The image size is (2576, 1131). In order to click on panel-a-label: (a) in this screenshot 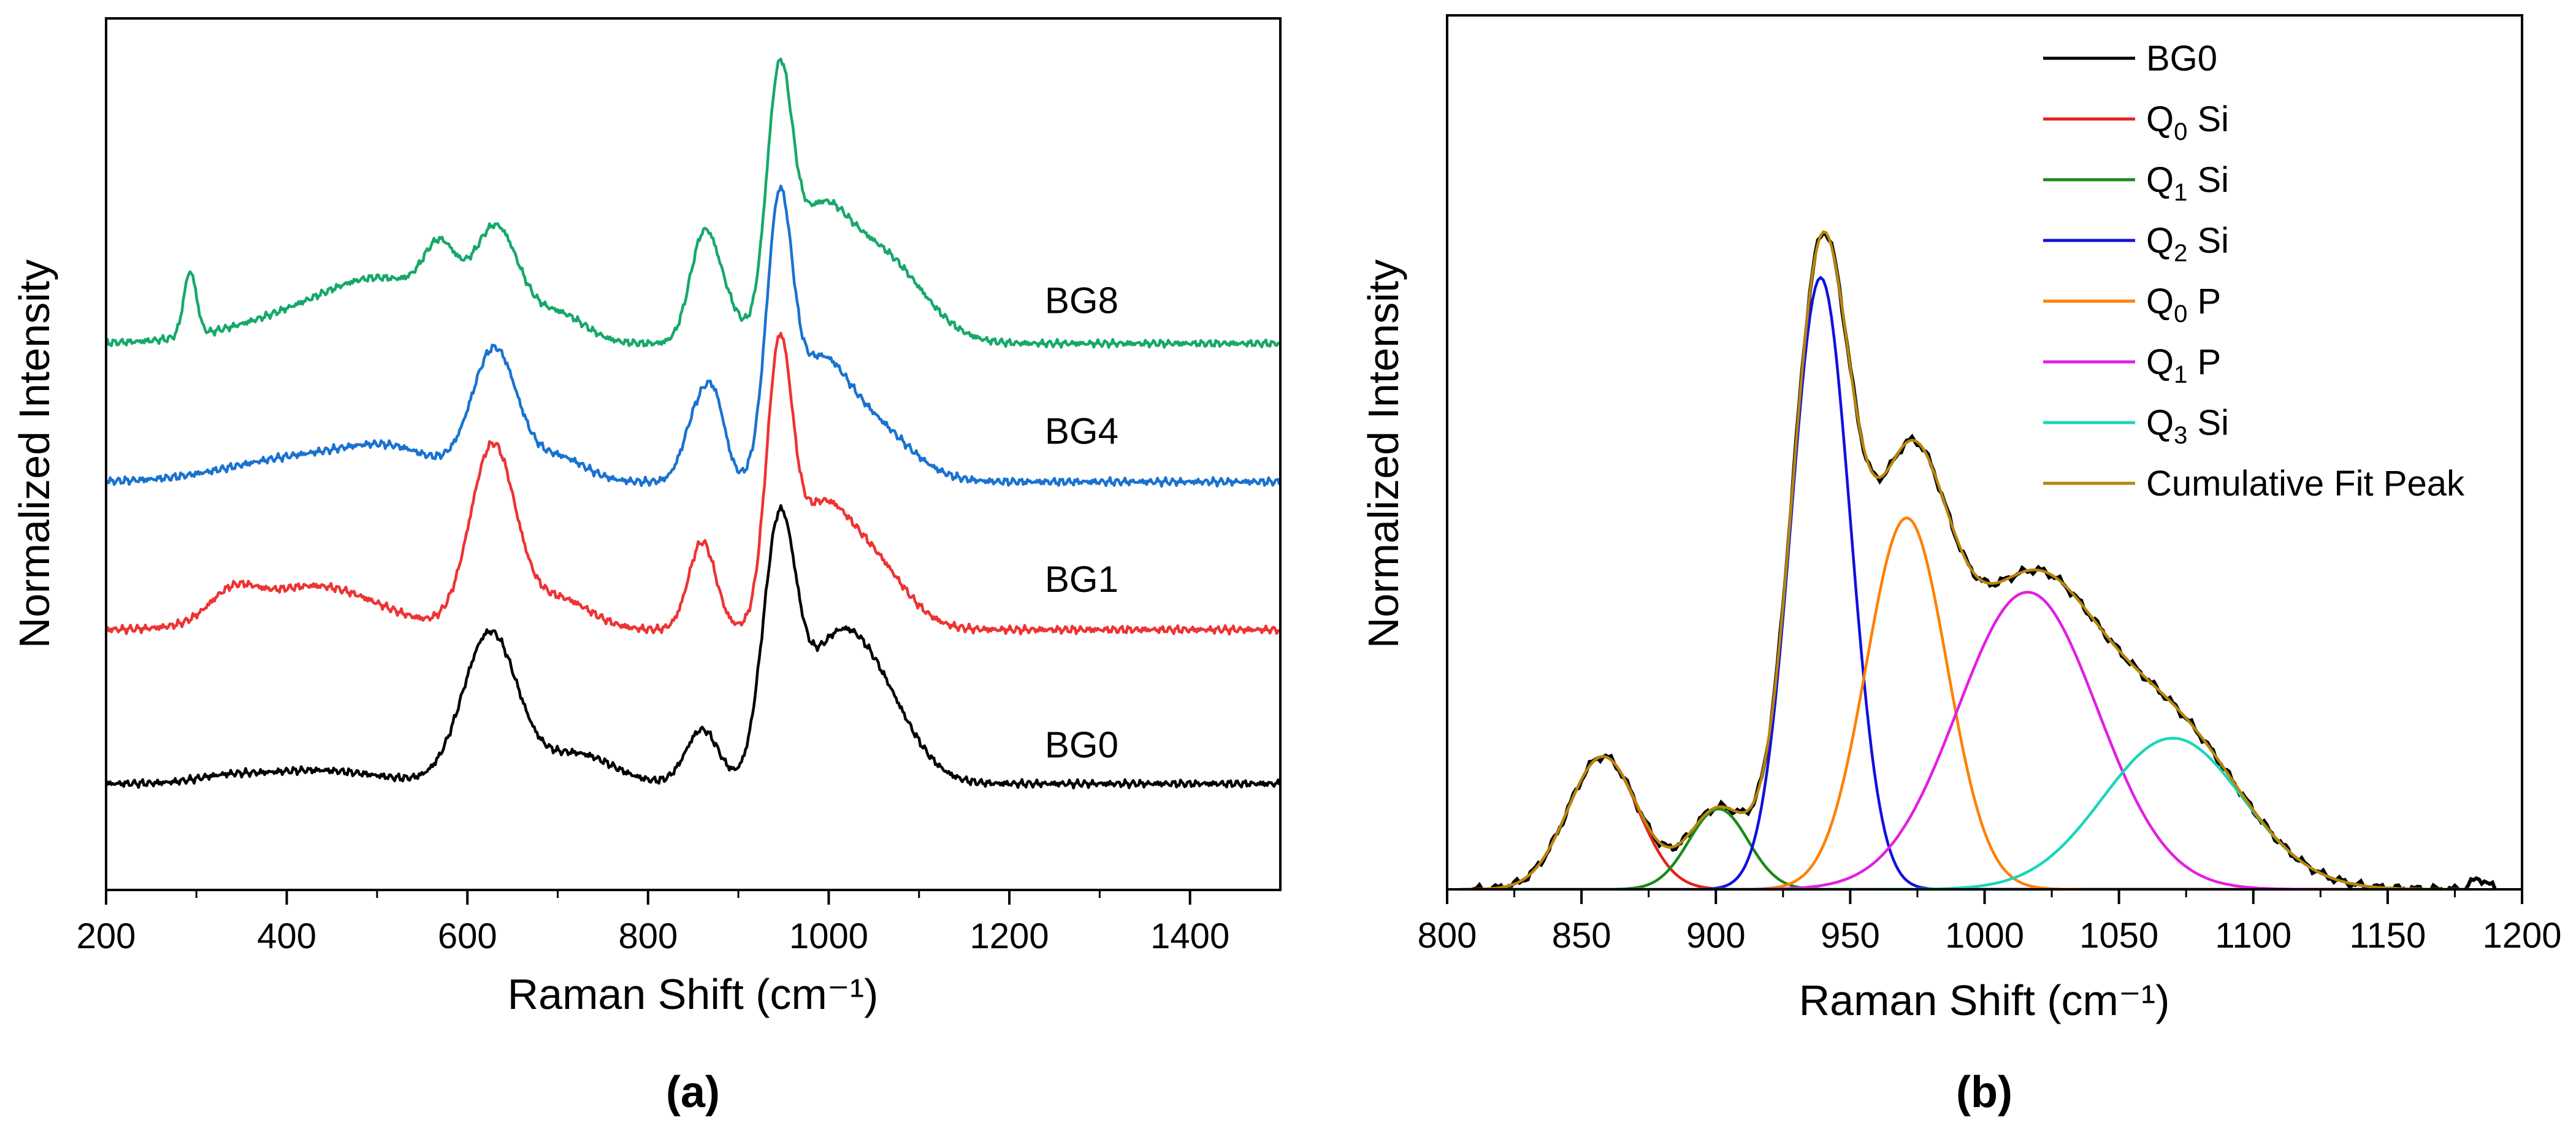, I will do `click(693, 1092)`.